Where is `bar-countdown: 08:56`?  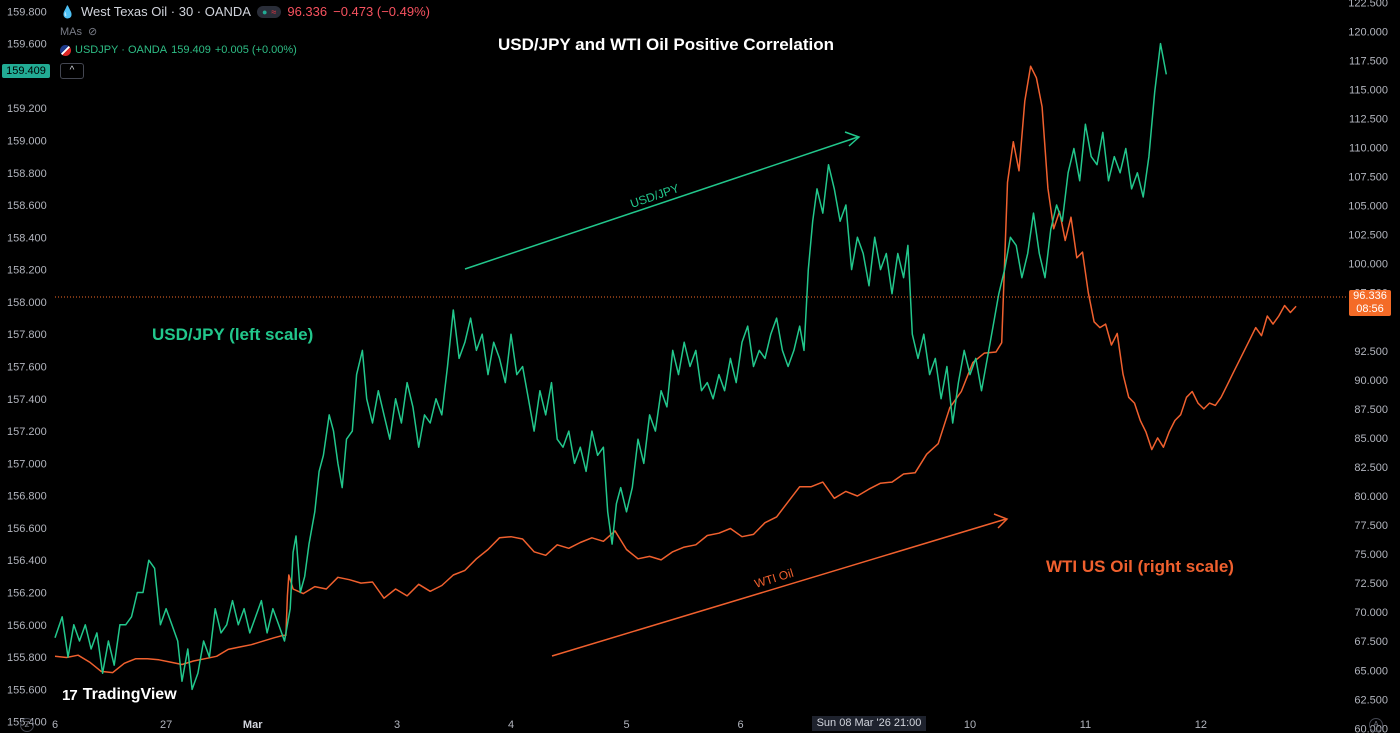 bar-countdown: 08:56 is located at coordinates (1370, 309).